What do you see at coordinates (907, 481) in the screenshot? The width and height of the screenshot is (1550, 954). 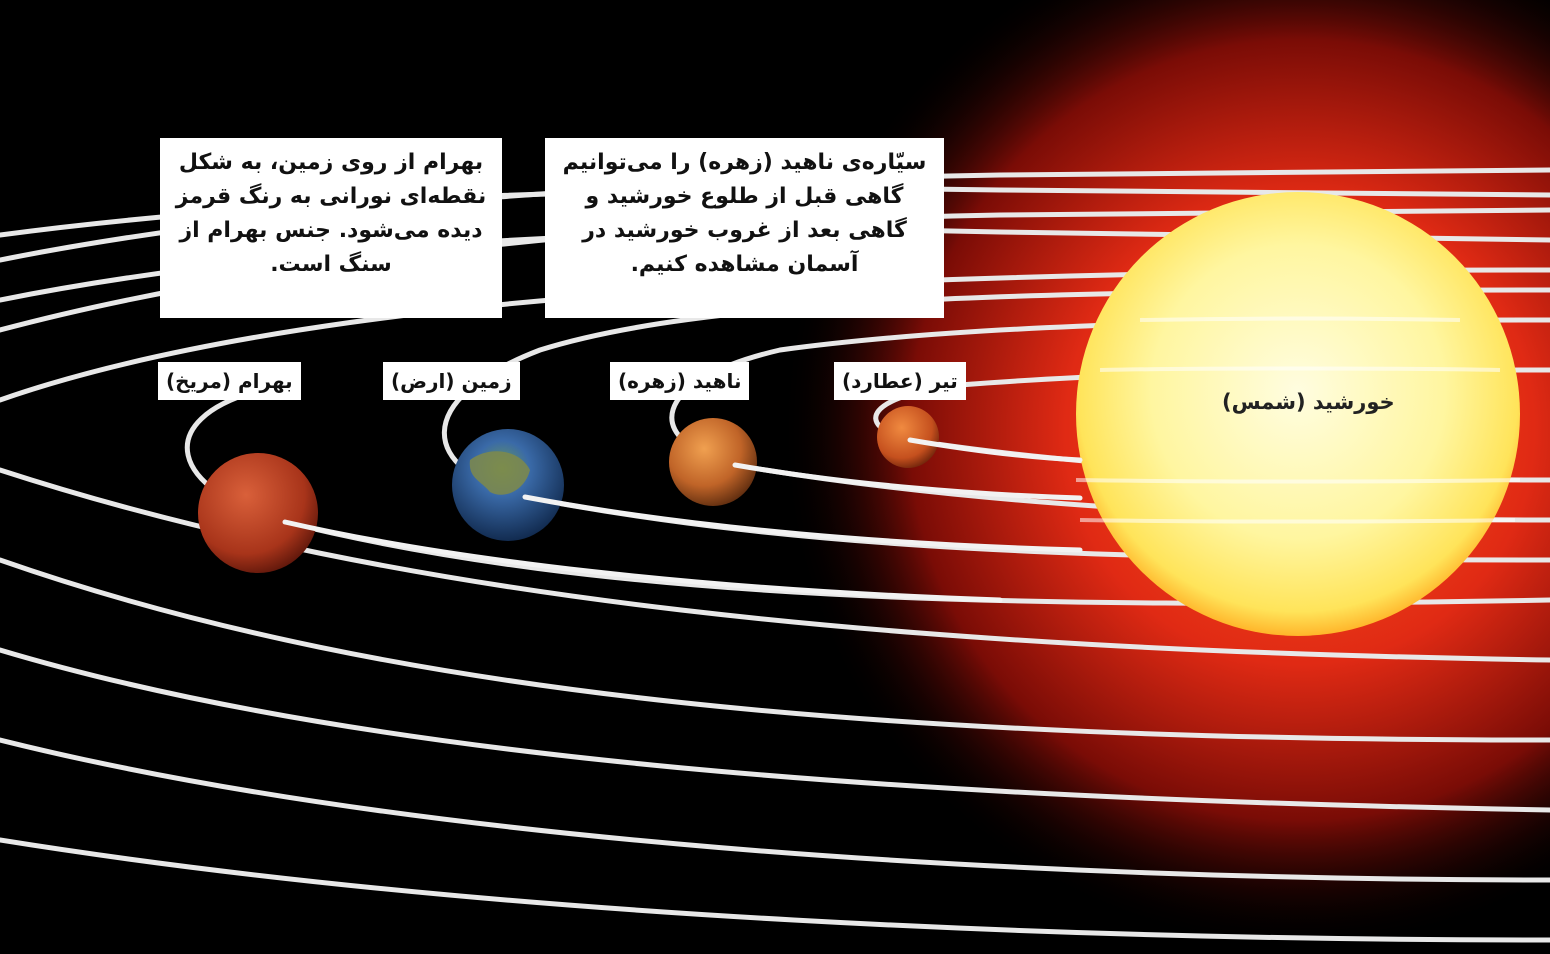 I see `venus-orbit-front` at bounding box center [907, 481].